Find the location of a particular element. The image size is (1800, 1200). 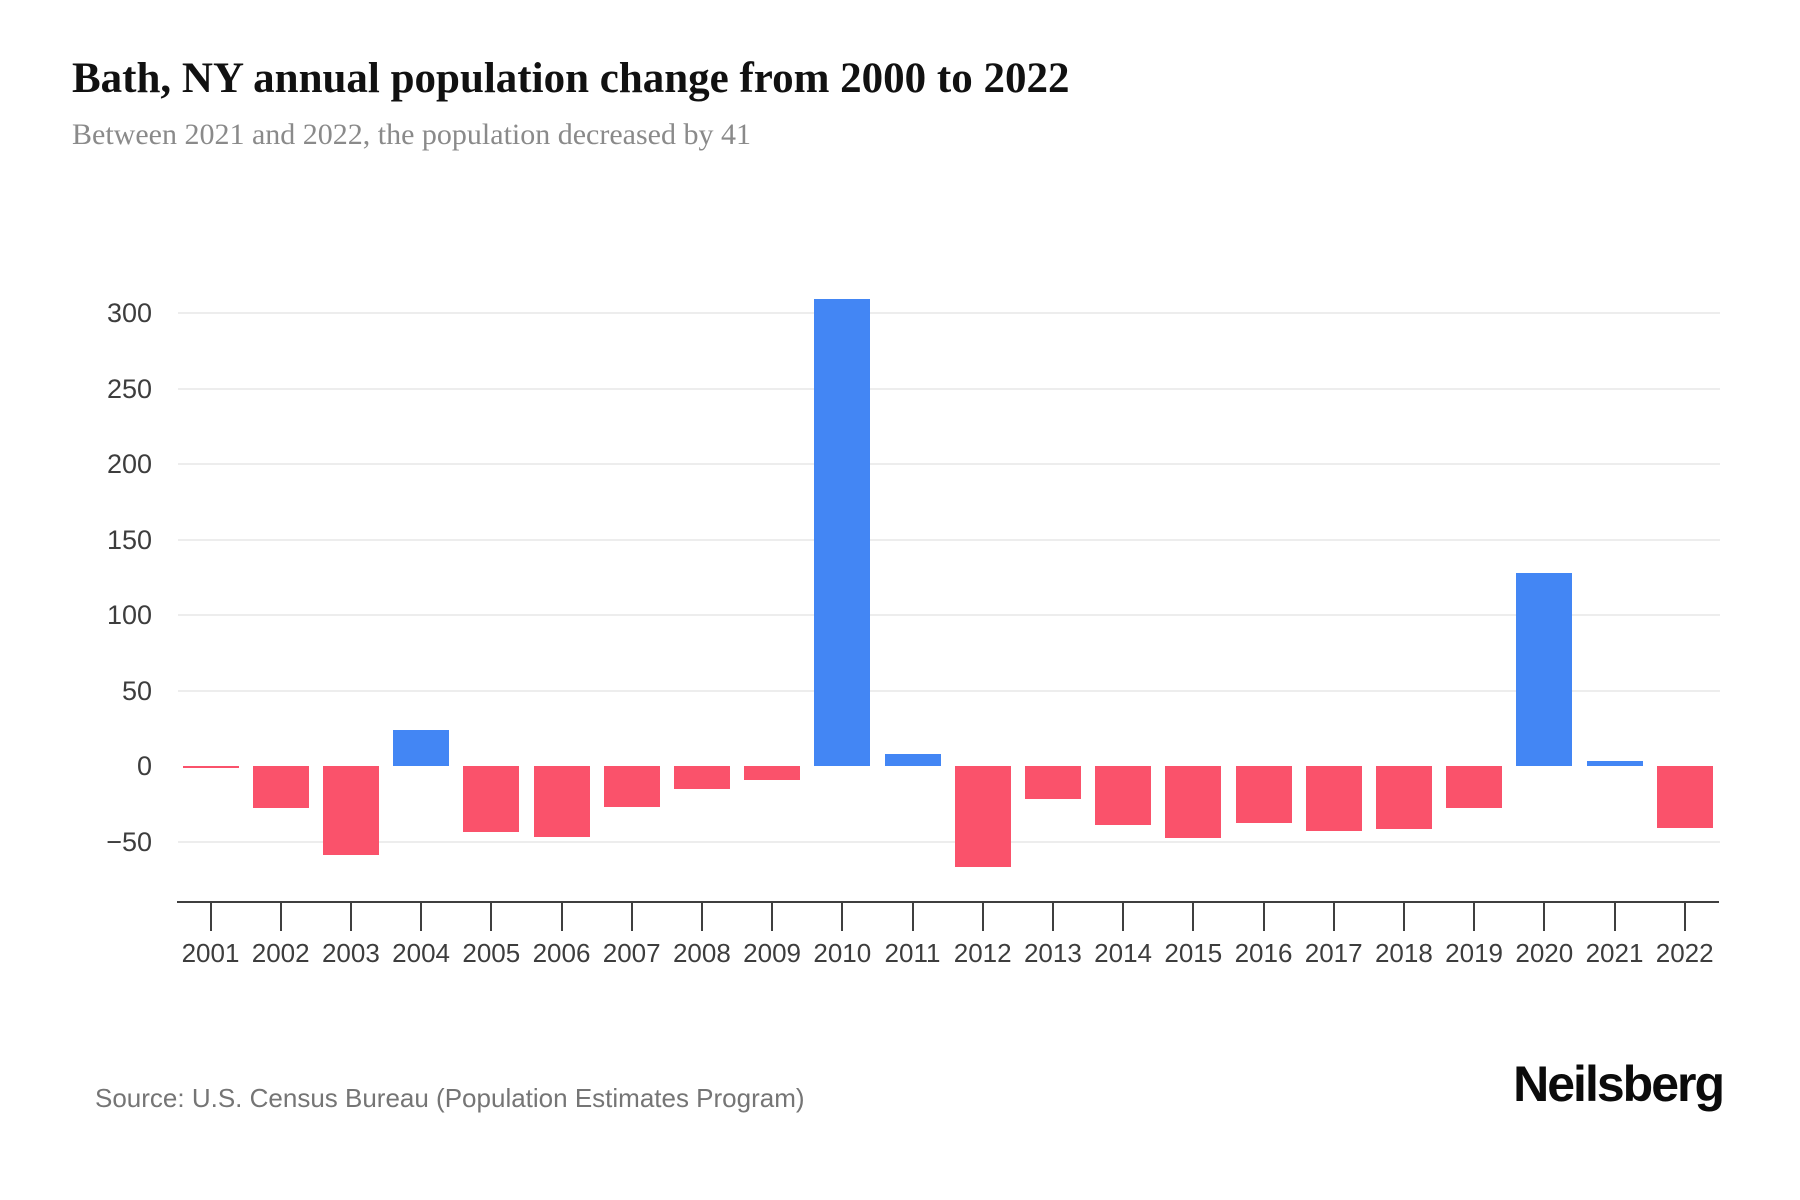

bar-2021 is located at coordinates (1614, 763).